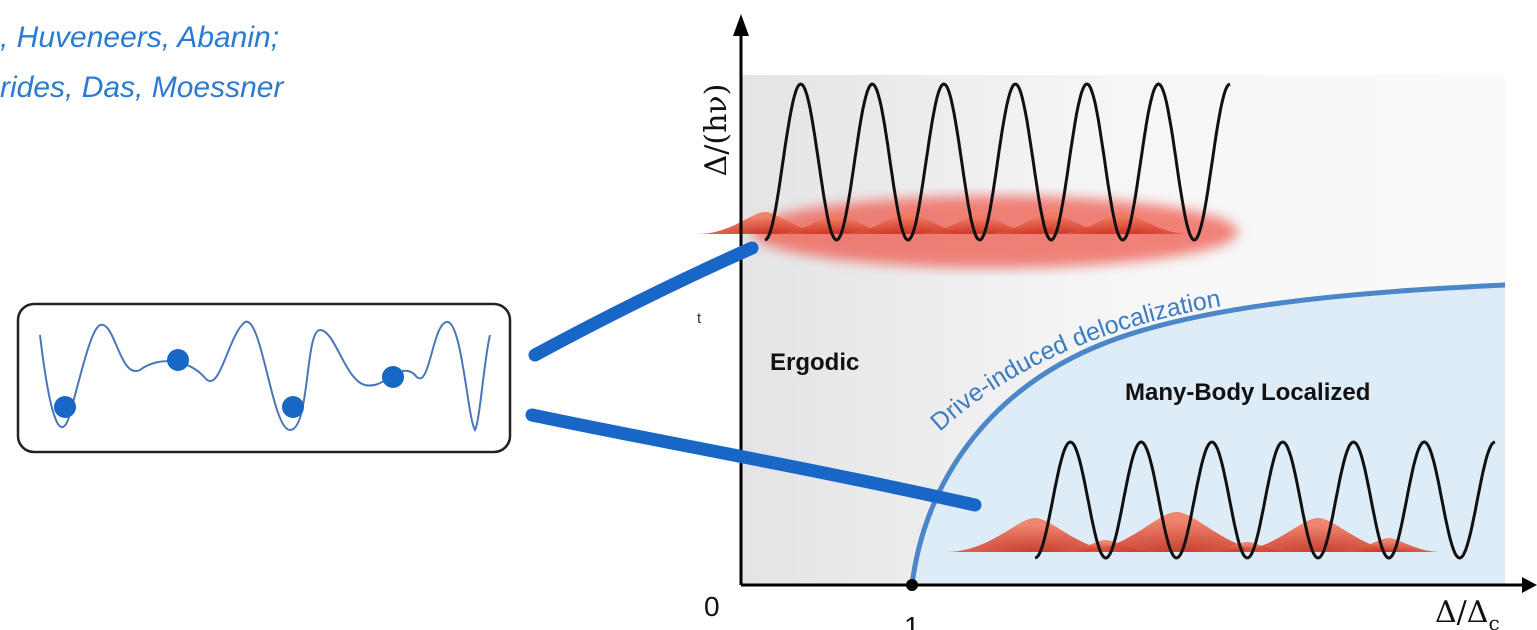  I want to click on chain-box, so click(264, 378).